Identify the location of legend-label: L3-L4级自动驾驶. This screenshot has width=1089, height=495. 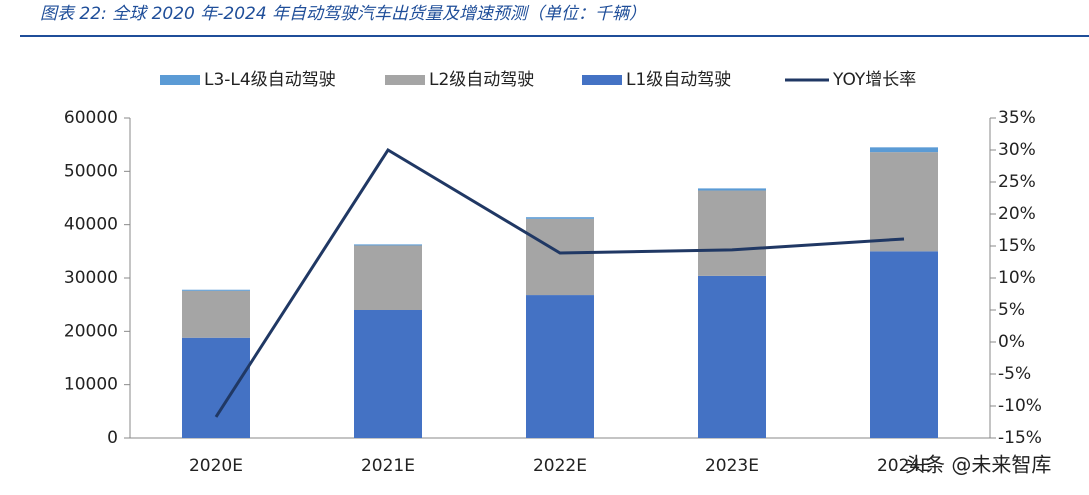
(270, 80).